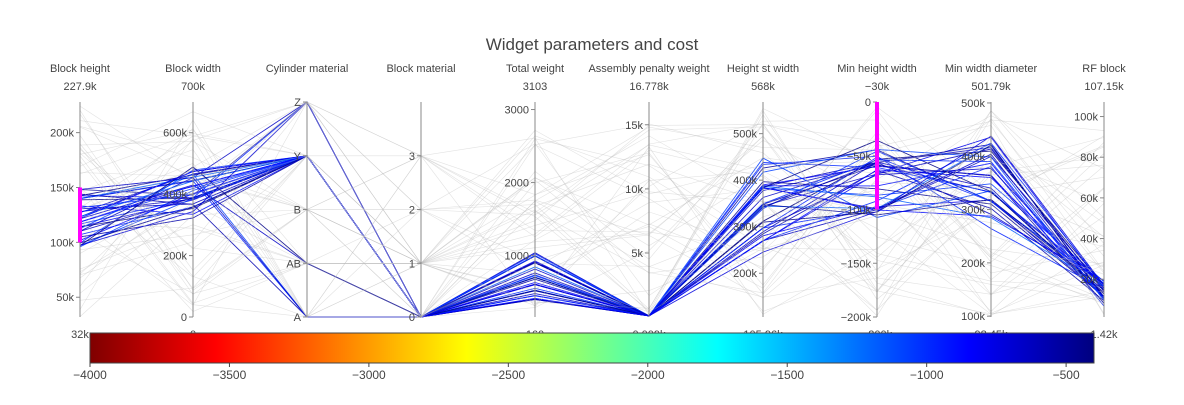 The width and height of the screenshot is (1184, 405). What do you see at coordinates (297, 103) in the screenshot?
I see `axis-tick-label: Z` at bounding box center [297, 103].